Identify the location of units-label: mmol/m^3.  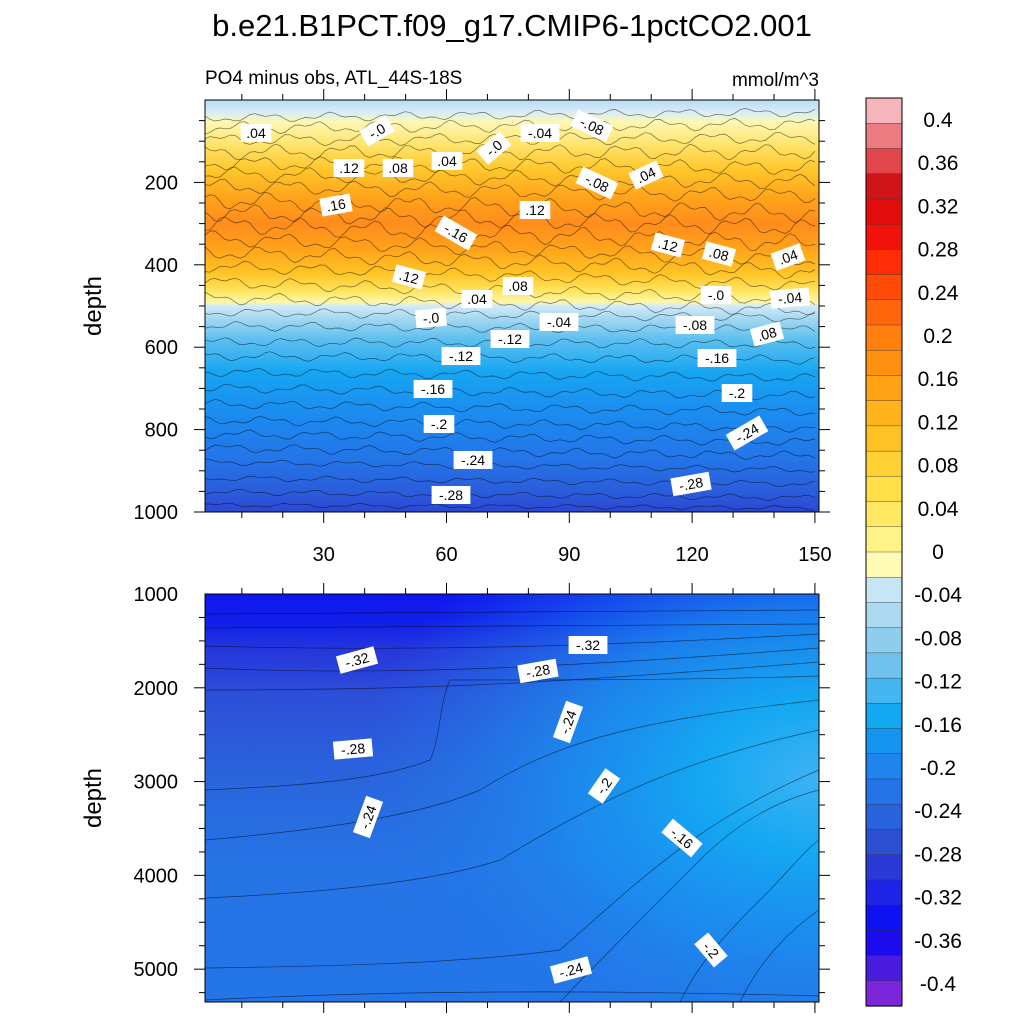
(775, 80).